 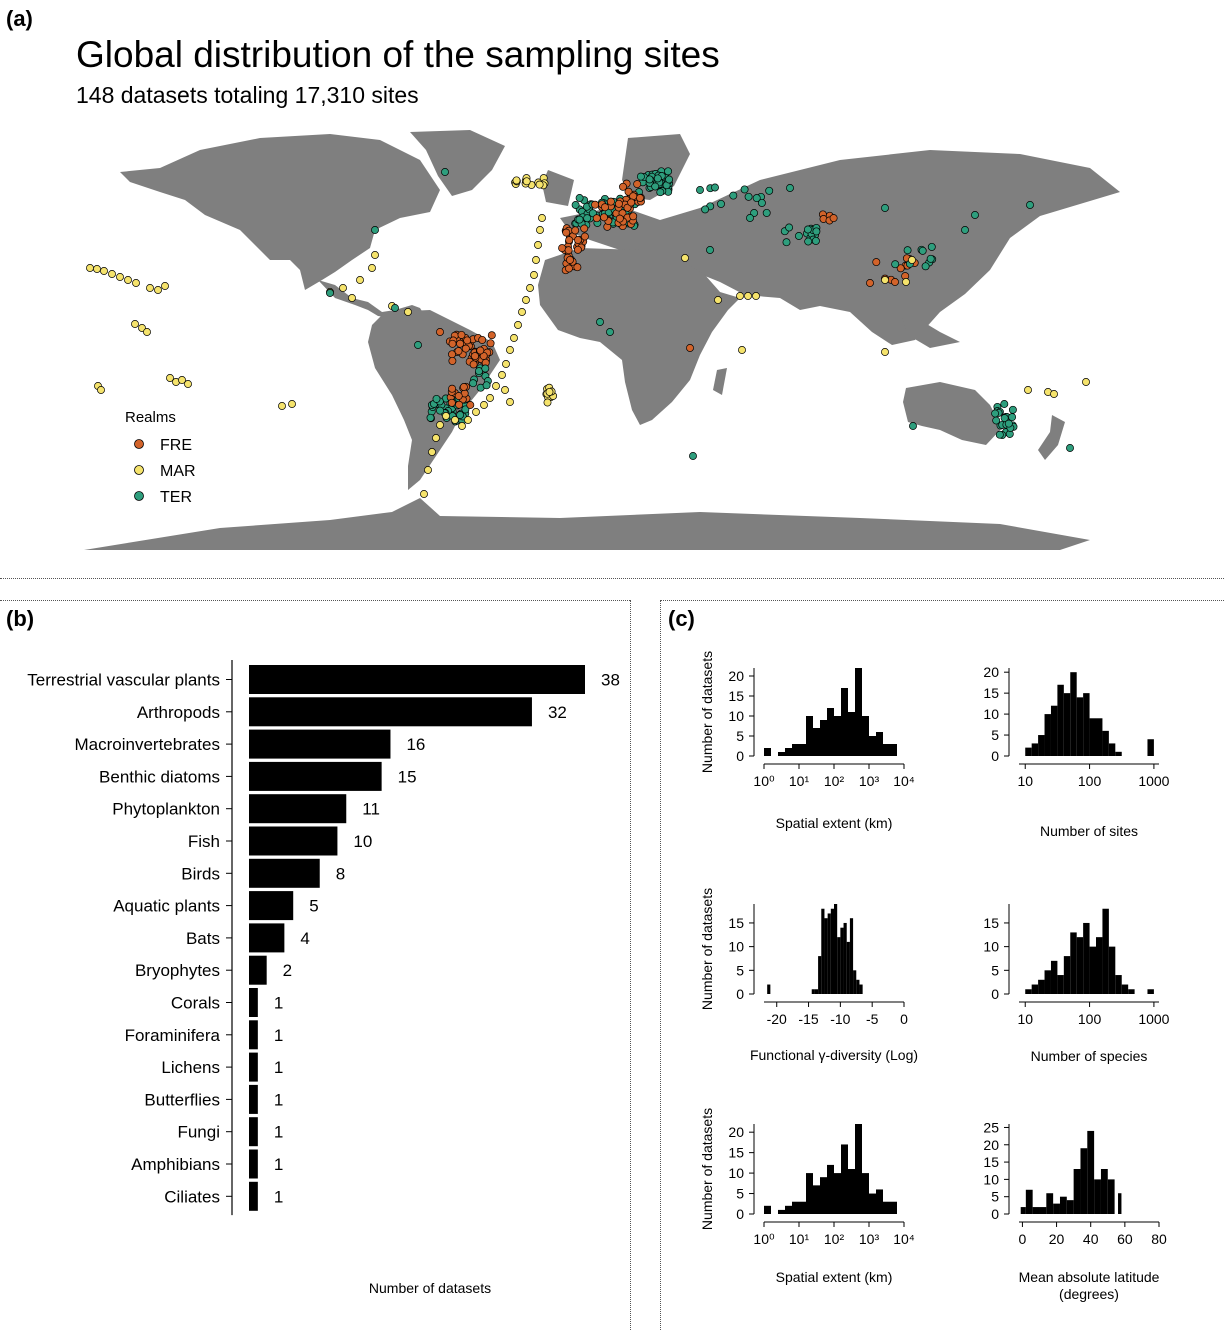 I want to click on category-label: Bats, so click(x=203, y=938).